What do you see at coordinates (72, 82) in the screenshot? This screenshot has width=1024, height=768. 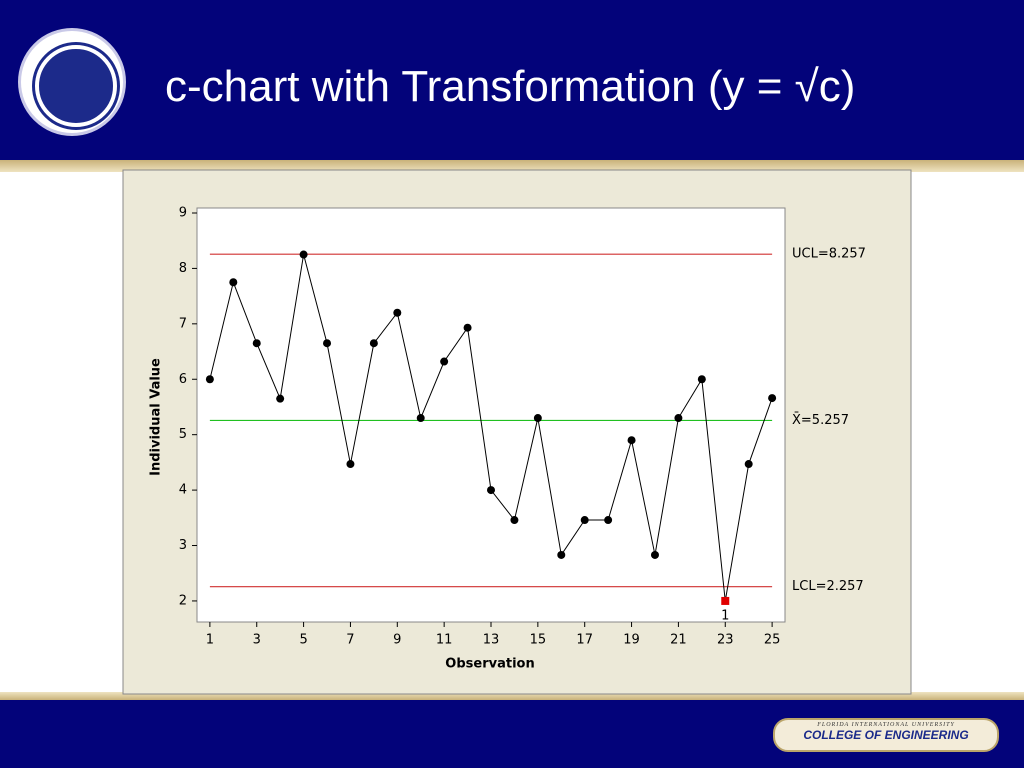 I see `university-seal` at bounding box center [72, 82].